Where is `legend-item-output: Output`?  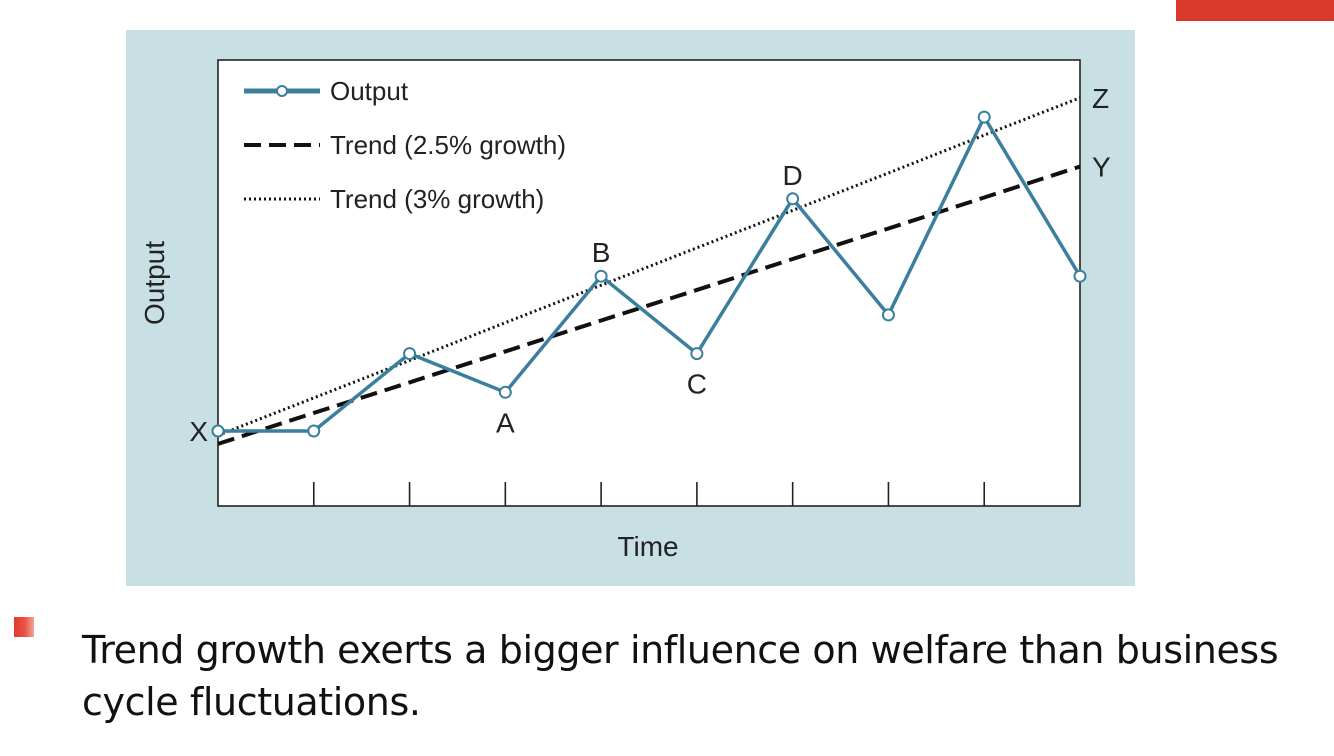
legend-item-output: Output is located at coordinates (326, 91).